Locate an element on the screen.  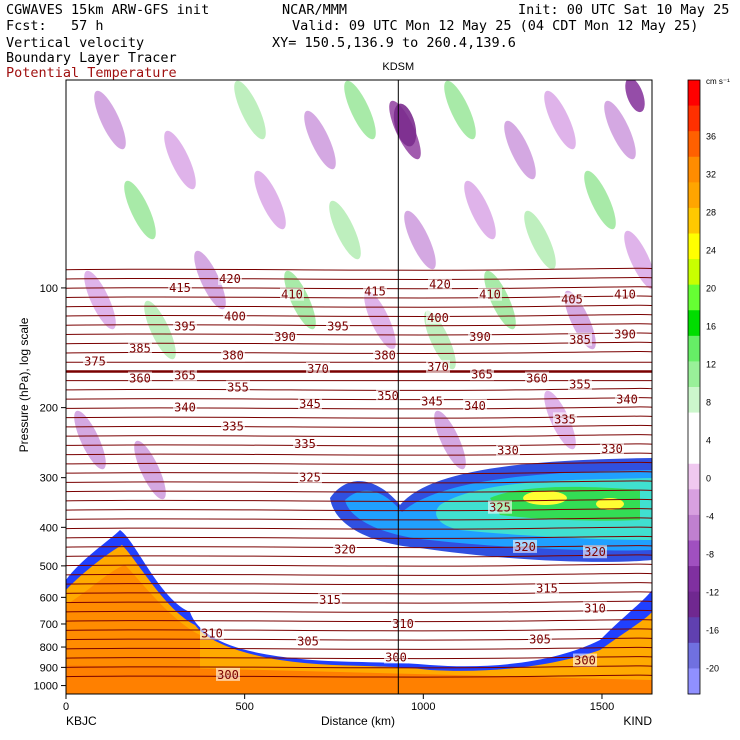
colorbar-tick-label: 12 is located at coordinates (711, 364).